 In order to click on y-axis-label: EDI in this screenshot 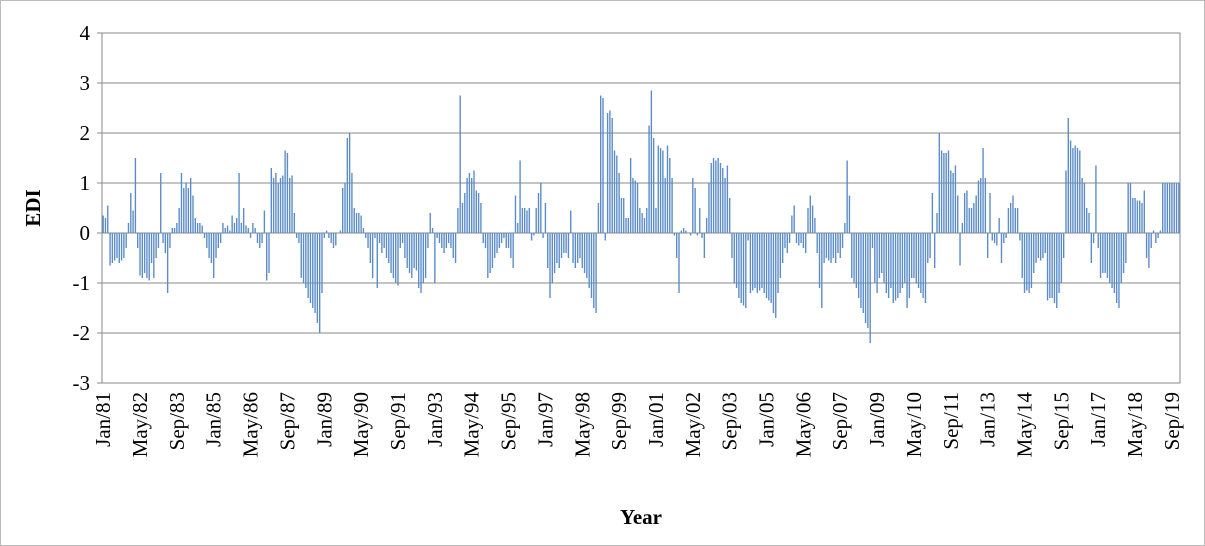, I will do `click(33, 207)`.